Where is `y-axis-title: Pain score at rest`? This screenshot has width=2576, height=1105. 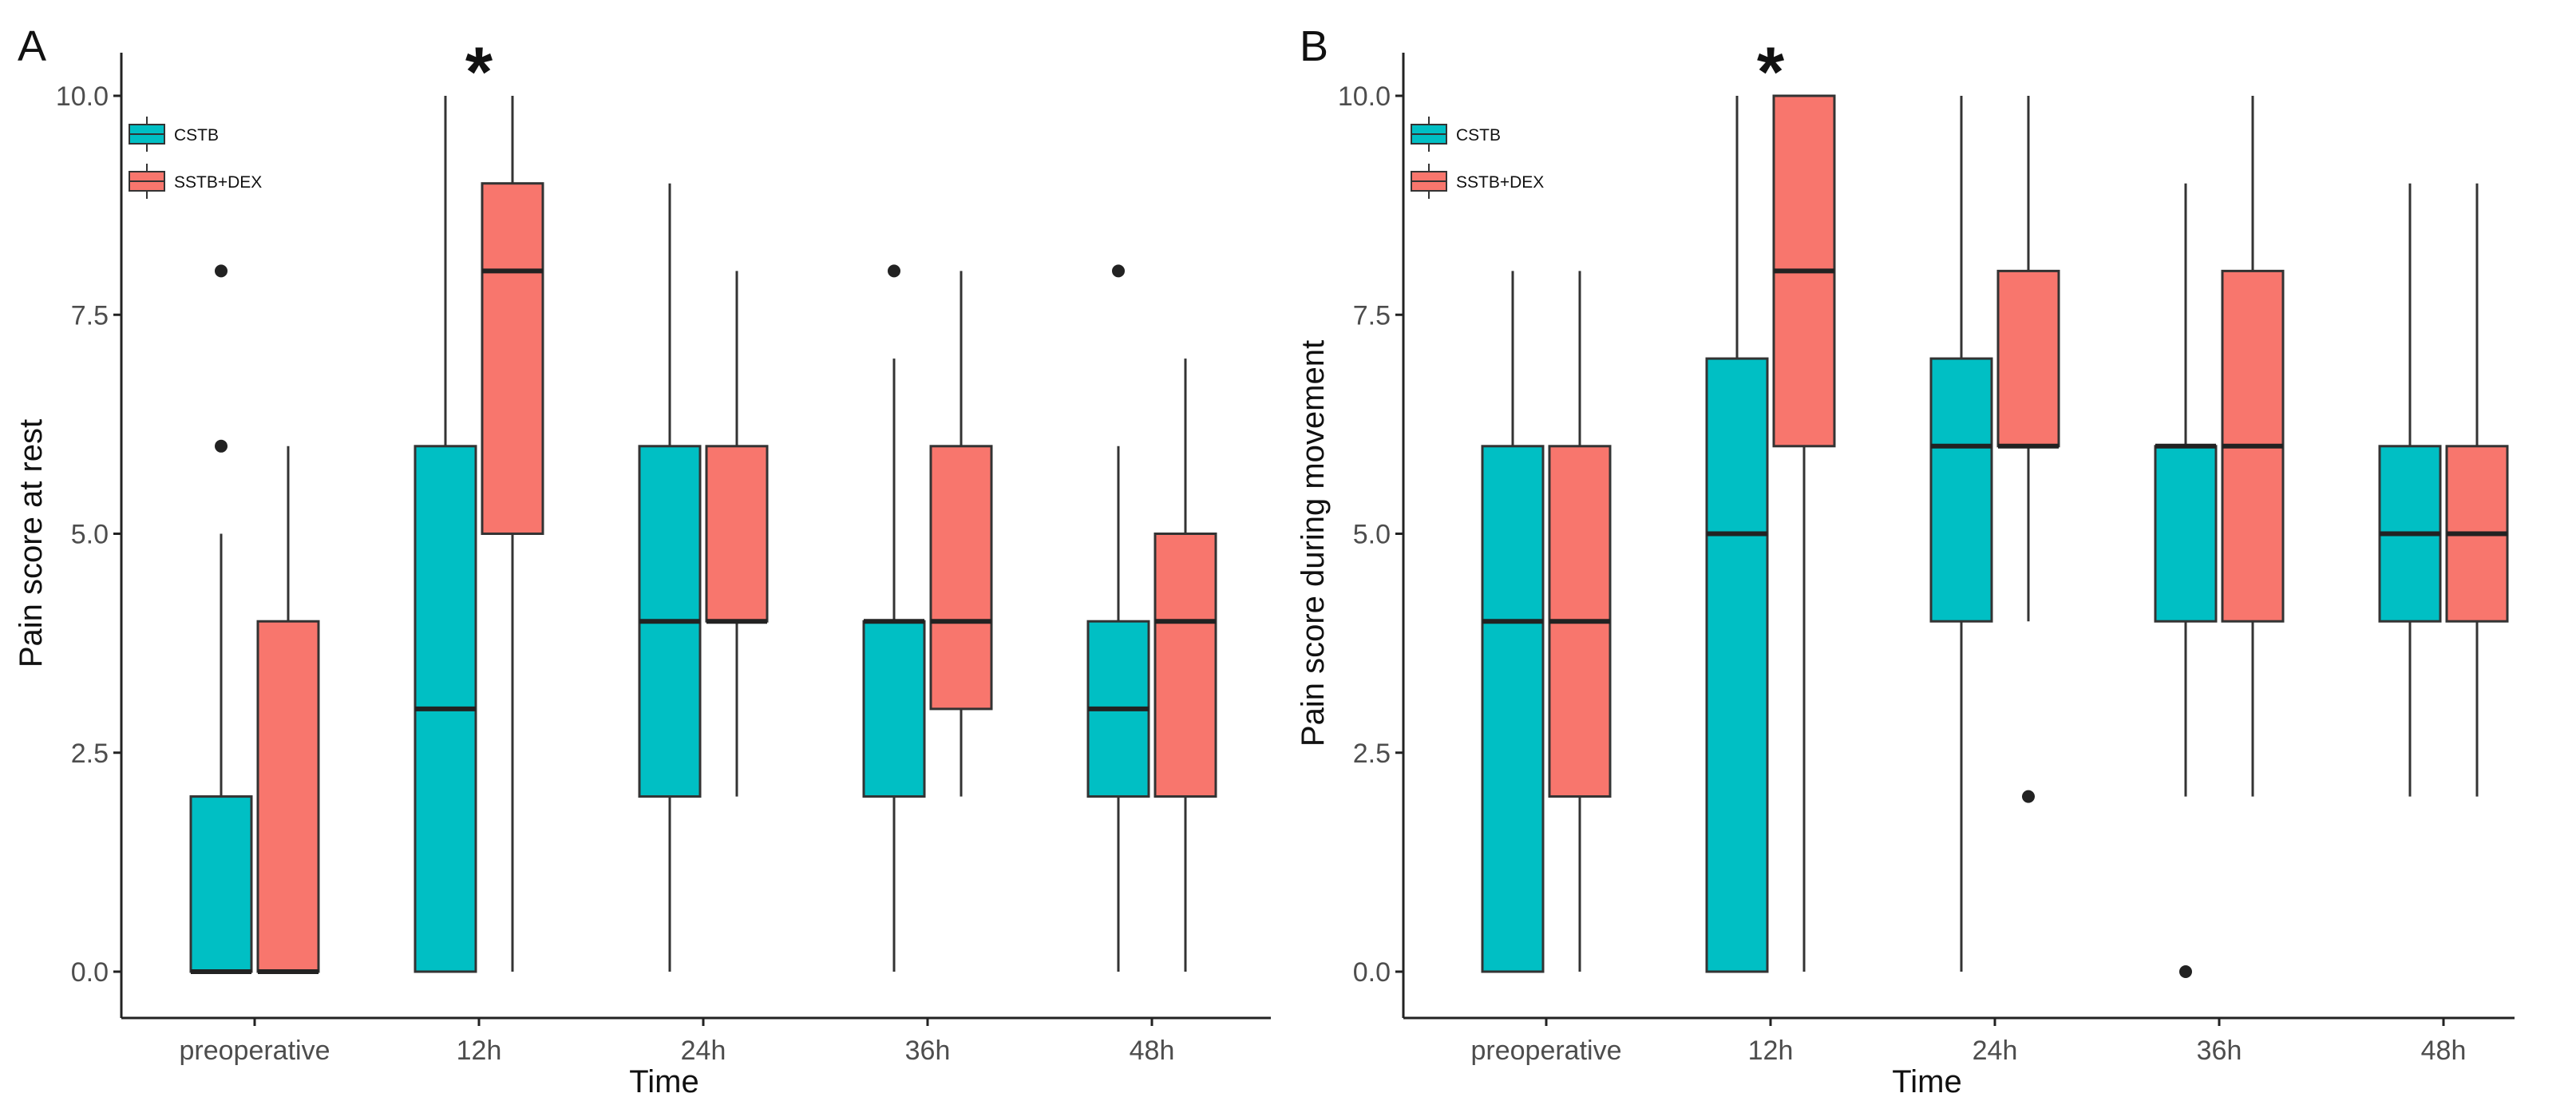 y-axis-title: Pain score at rest is located at coordinates (32, 543).